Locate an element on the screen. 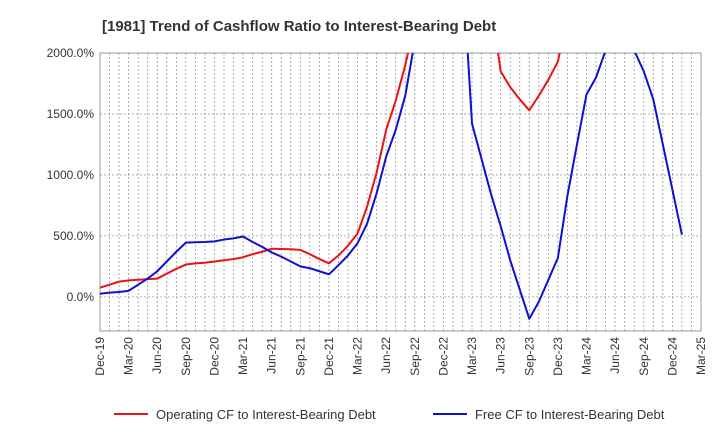 This screenshot has width=720, height=440. x-tick-label: Dec-24 is located at coordinates (672, 356).